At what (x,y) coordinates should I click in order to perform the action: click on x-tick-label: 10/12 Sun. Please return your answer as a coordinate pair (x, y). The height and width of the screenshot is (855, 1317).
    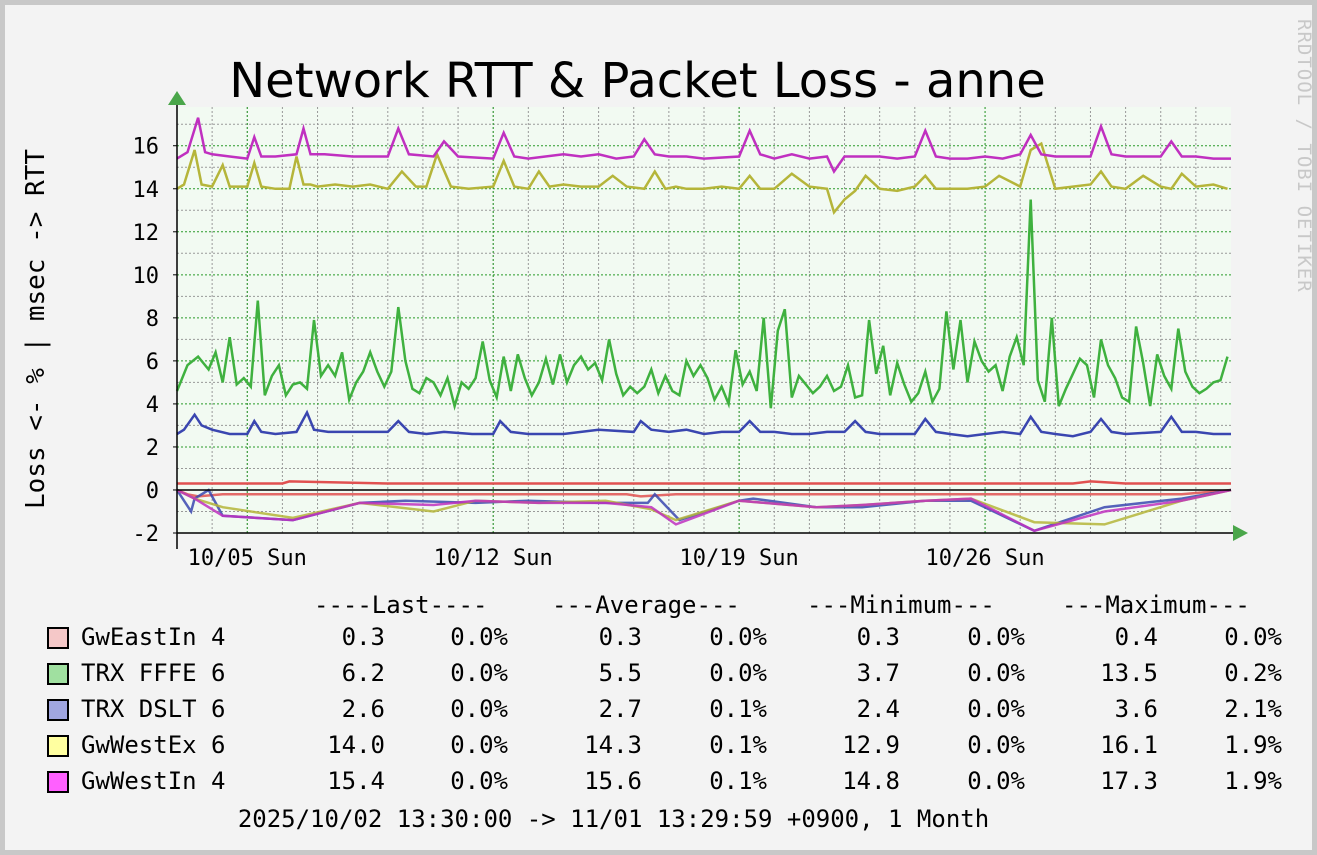
    Looking at the image, I should click on (493, 558).